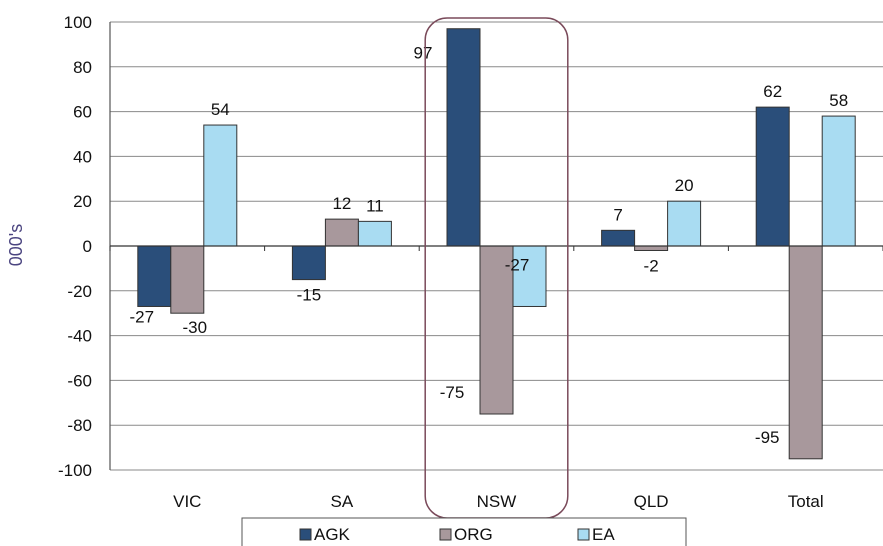 This screenshot has width=883, height=546. What do you see at coordinates (473, 534) in the screenshot?
I see `legend-label-org: ORG` at bounding box center [473, 534].